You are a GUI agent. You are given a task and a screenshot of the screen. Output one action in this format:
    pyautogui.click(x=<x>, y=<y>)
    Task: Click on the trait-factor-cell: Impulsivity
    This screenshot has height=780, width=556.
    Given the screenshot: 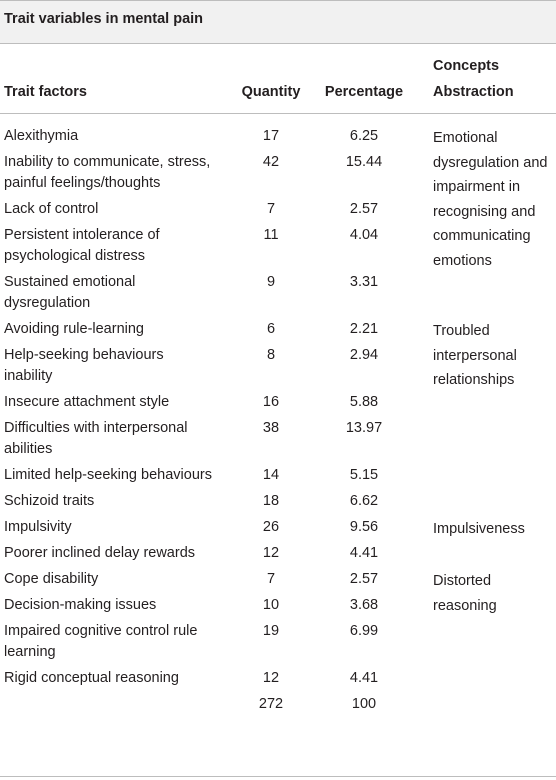 What is the action you would take?
    pyautogui.click(x=38, y=527)
    